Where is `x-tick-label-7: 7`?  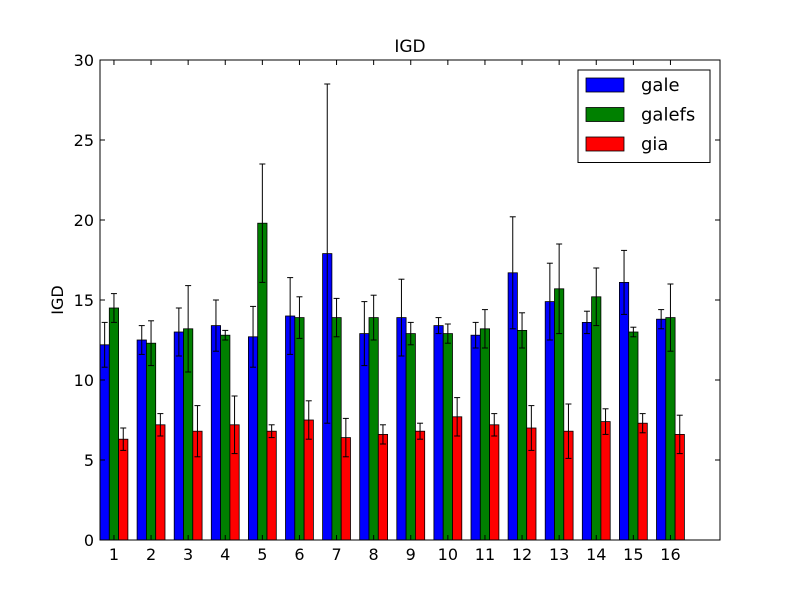 x-tick-label-7: 7 is located at coordinates (336, 554).